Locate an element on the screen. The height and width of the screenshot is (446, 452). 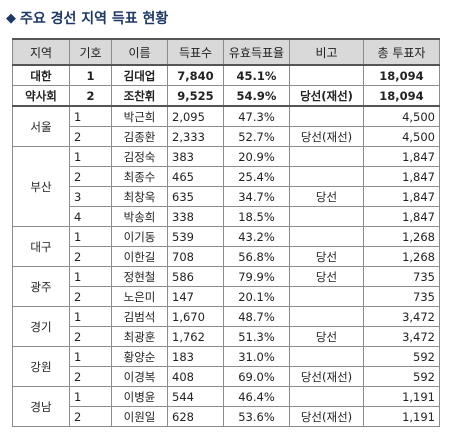
page-title: ◆ 주요 경선 지역 득표 현황 is located at coordinates (87, 18).